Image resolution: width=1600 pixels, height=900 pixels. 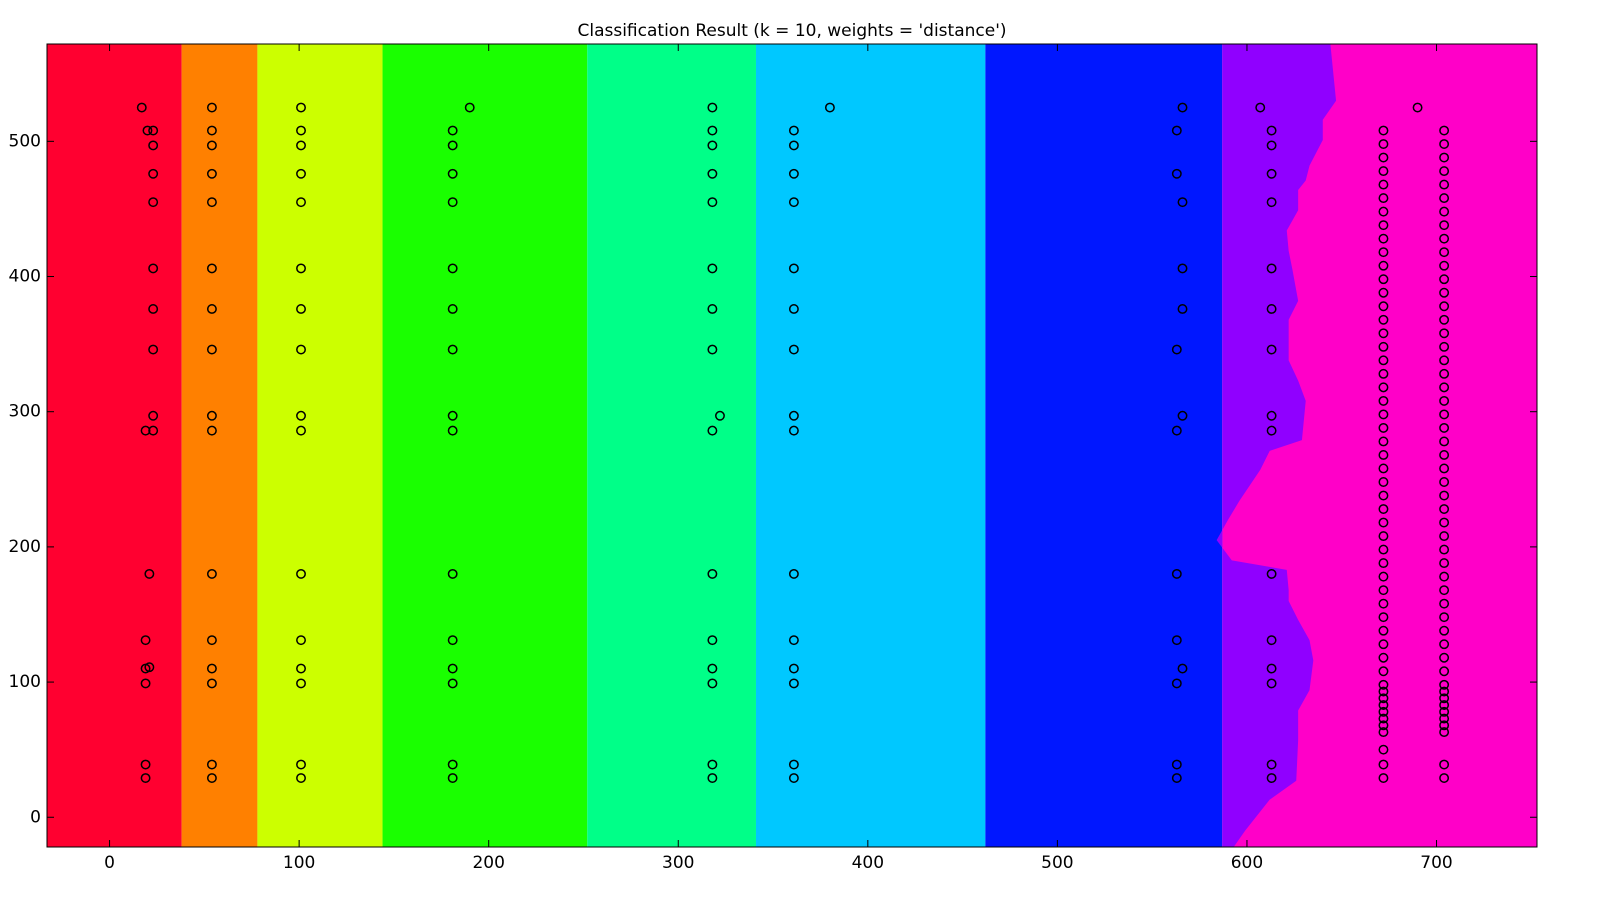 I want to click on y-tick-label: 100, so click(x=25, y=682).